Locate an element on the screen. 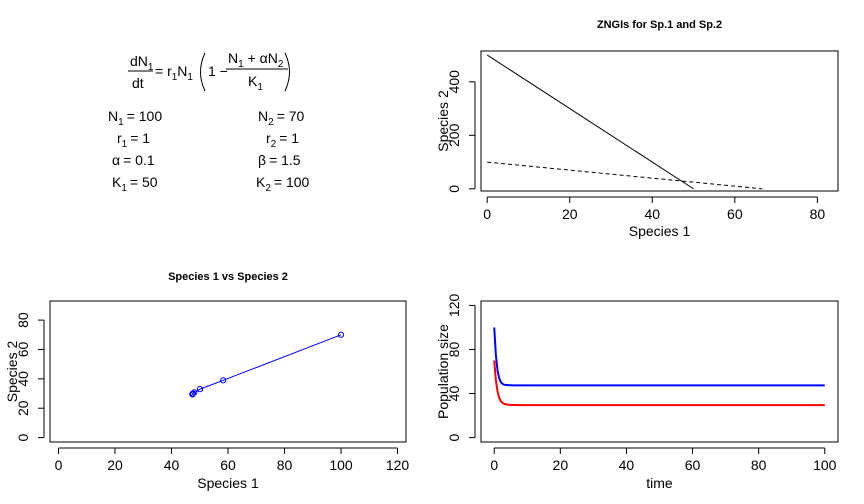  phase-x-tick-label: 60 is located at coordinates (228, 465).